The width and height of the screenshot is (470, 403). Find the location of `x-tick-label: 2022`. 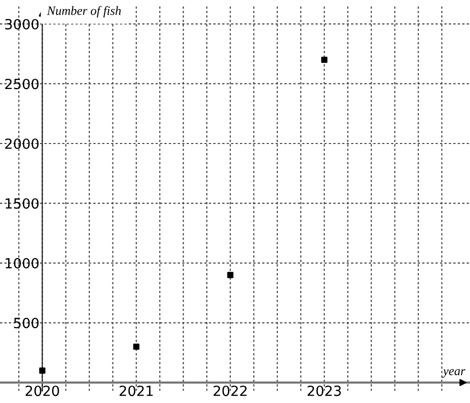

x-tick-label: 2022 is located at coordinates (230, 391).